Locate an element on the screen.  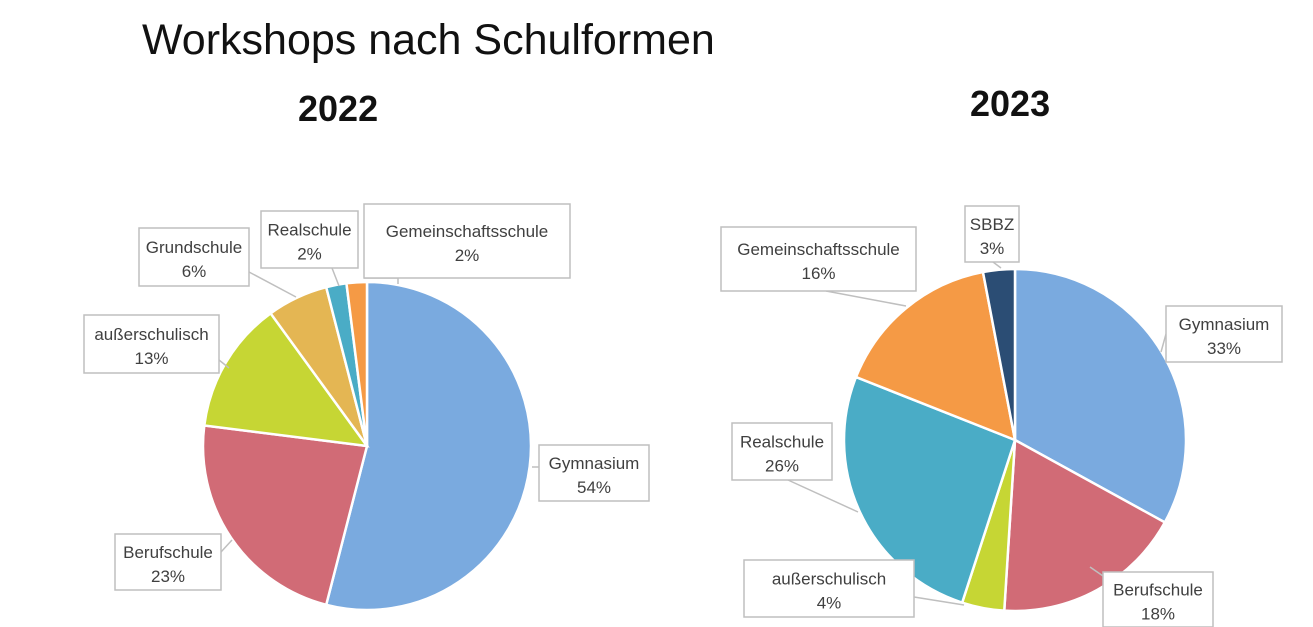
chart-title-2023: 2023 is located at coordinates (1010, 103).